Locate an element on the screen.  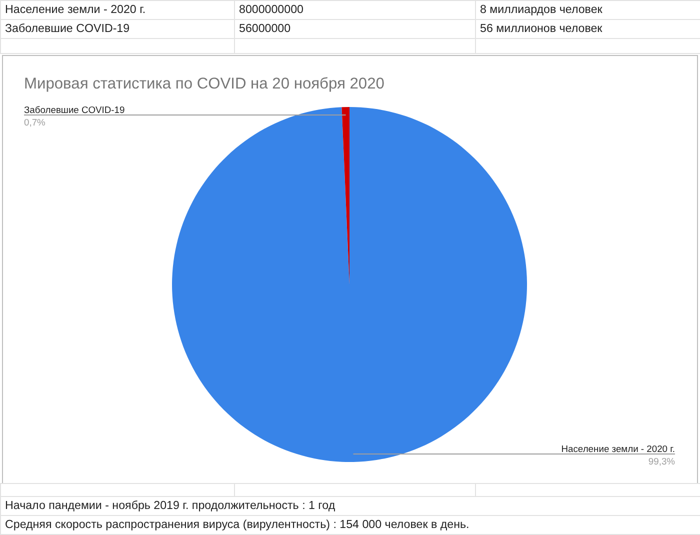
text: Мировая статистика по COVID на 20 ноября 2020 is located at coordinates (204, 83).